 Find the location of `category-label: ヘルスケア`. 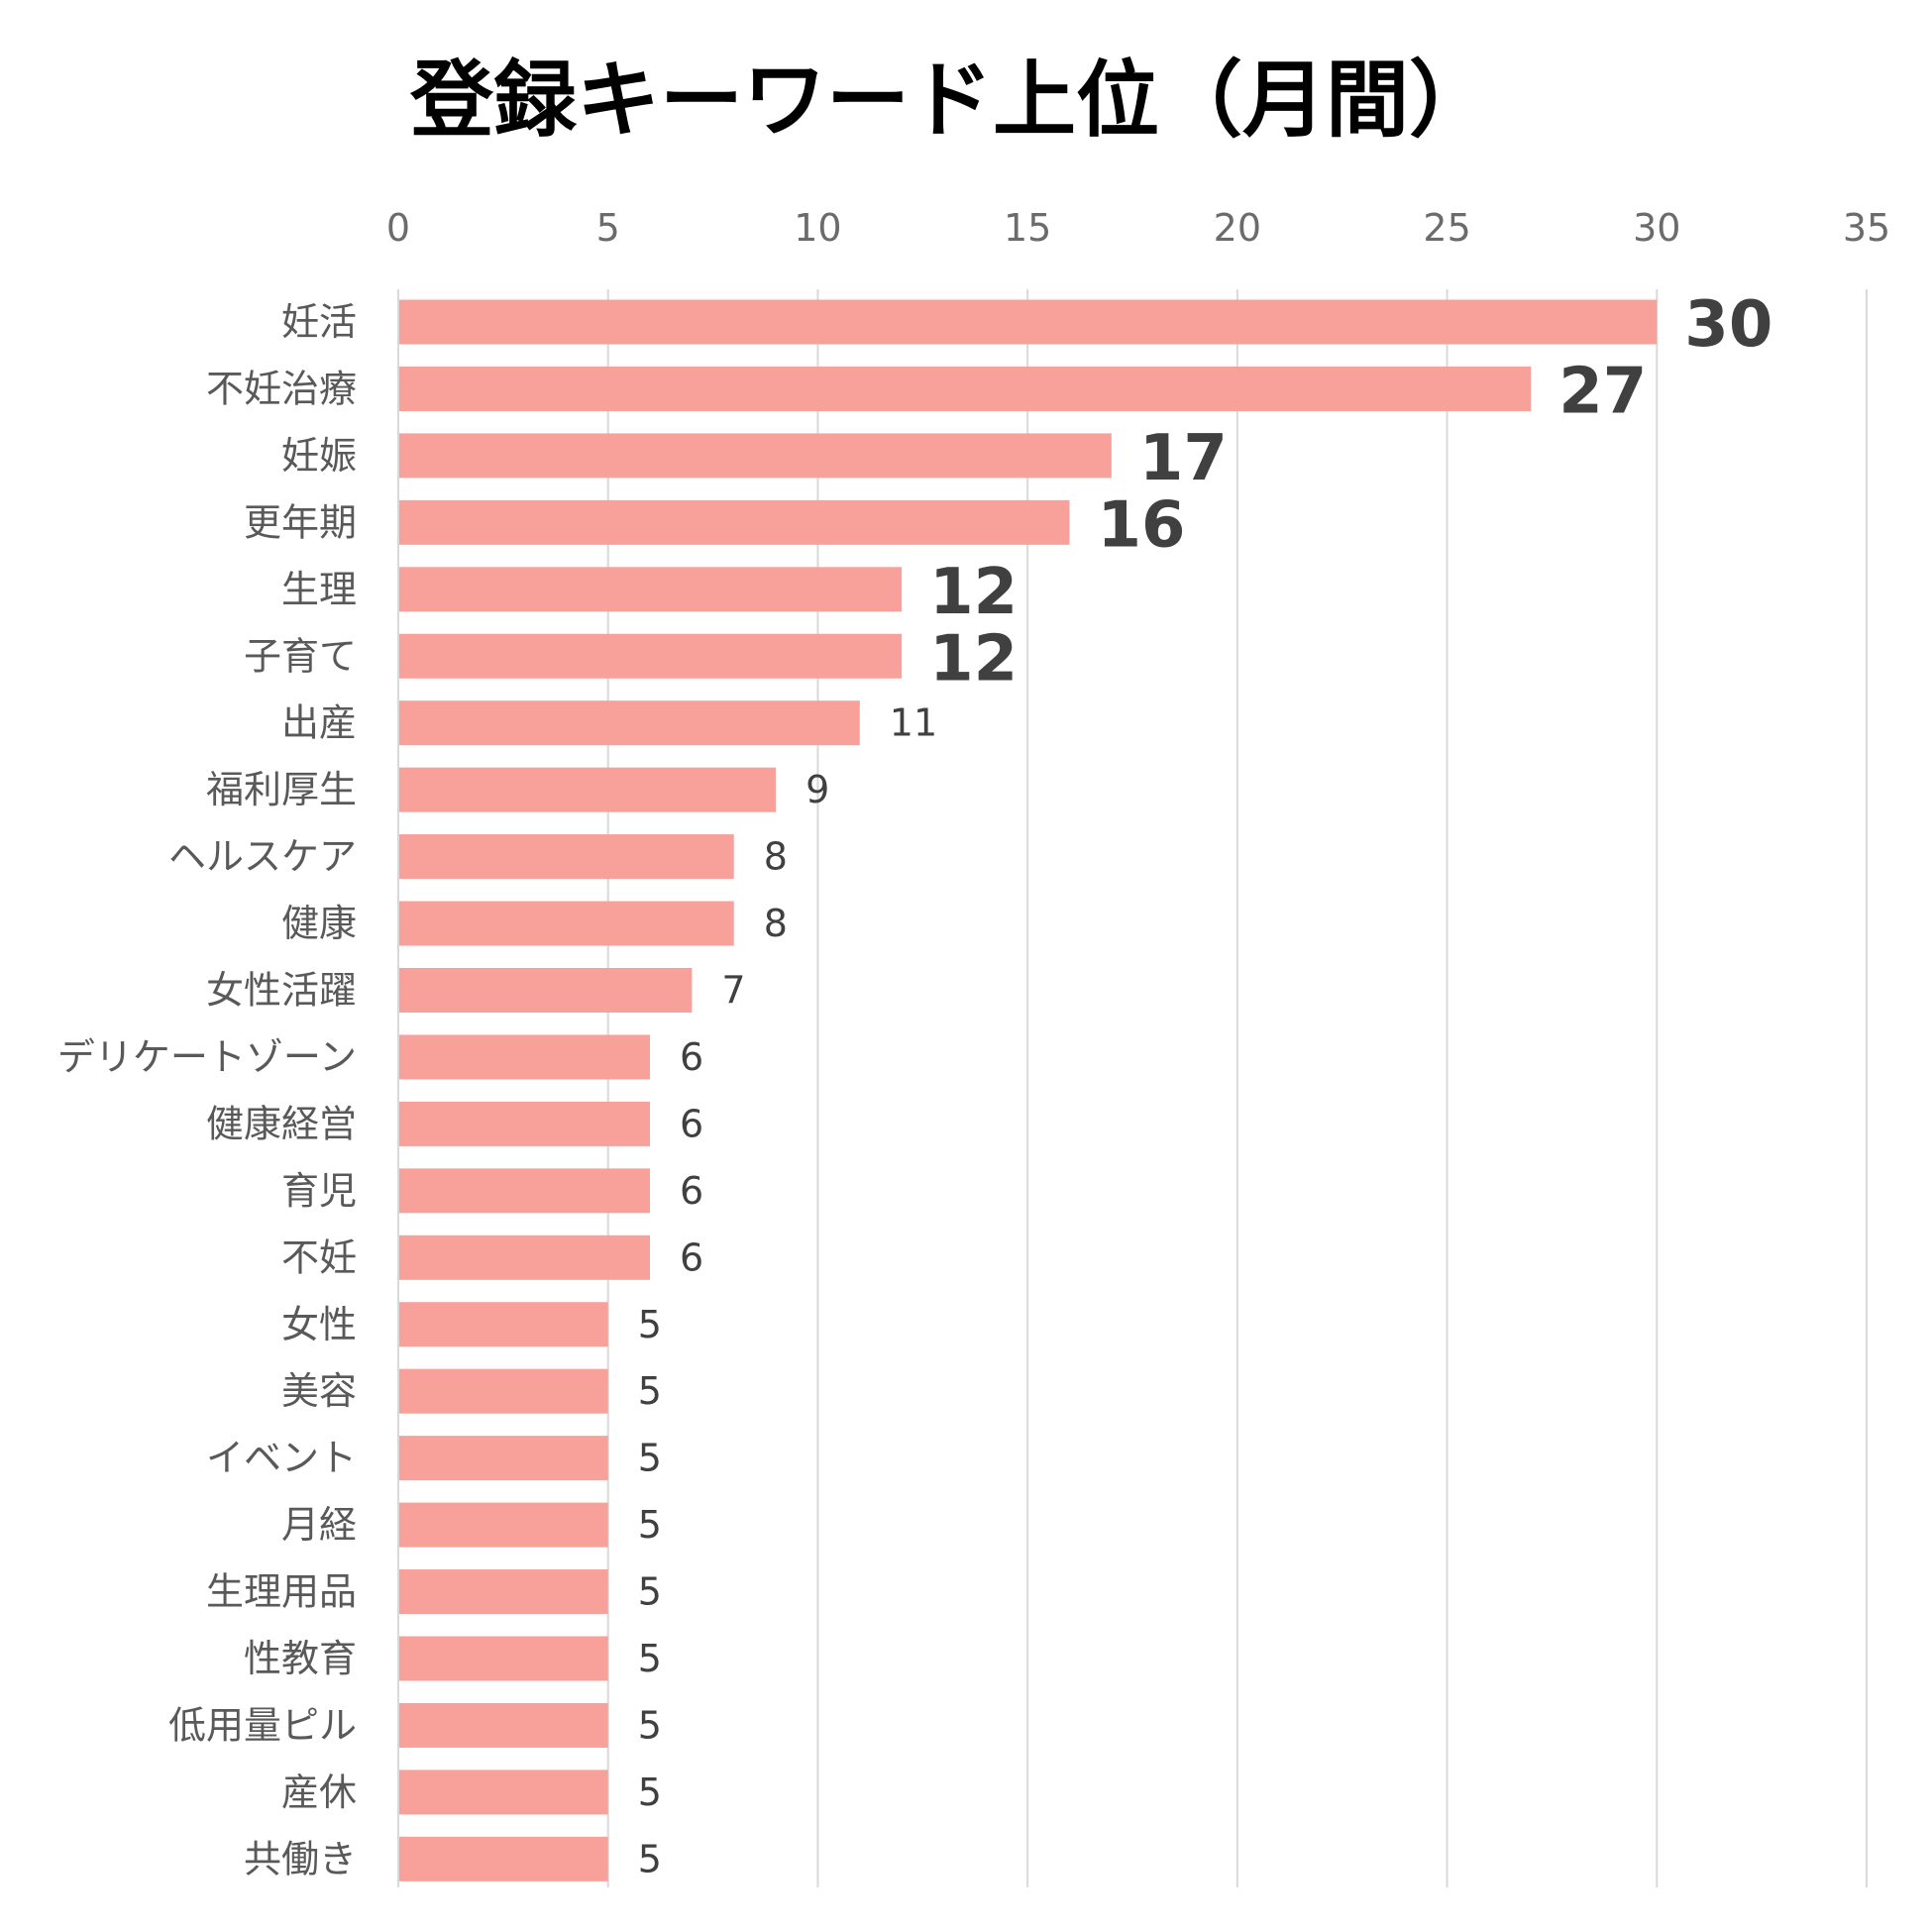

category-label: ヘルスケア is located at coordinates (262, 857).